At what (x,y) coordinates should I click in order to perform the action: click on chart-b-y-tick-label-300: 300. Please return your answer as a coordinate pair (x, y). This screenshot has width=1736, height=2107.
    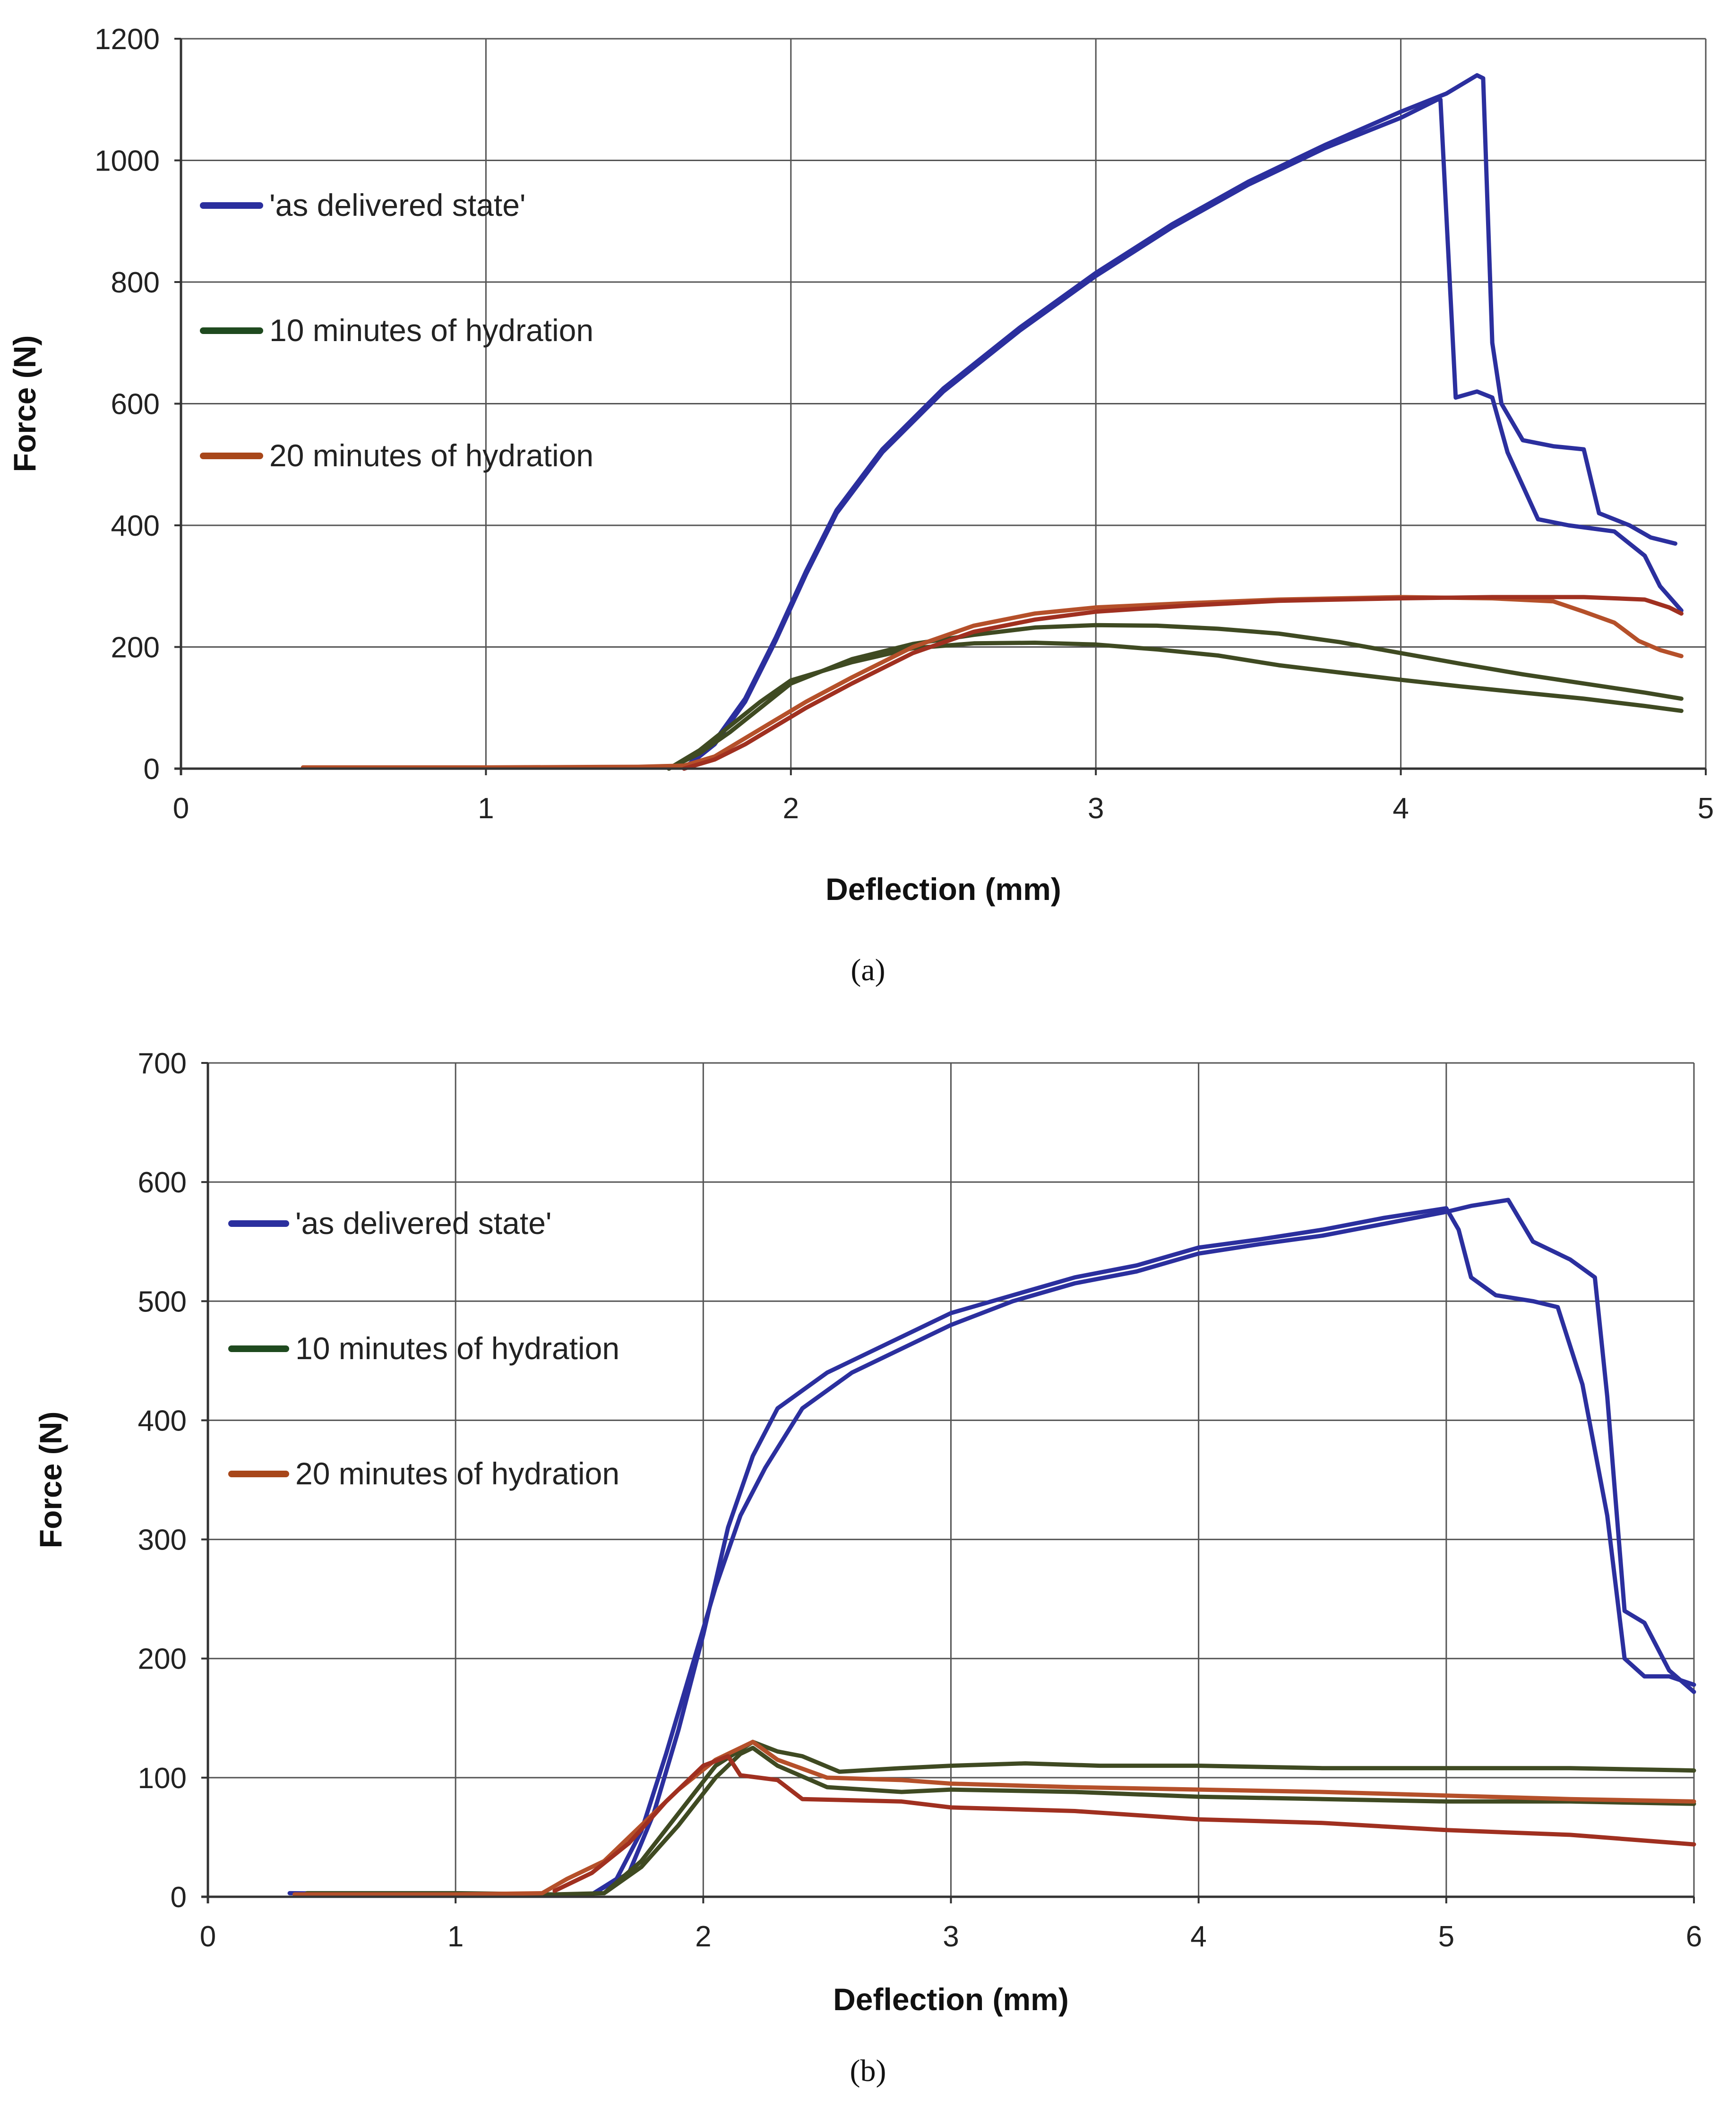
    Looking at the image, I should click on (162, 1541).